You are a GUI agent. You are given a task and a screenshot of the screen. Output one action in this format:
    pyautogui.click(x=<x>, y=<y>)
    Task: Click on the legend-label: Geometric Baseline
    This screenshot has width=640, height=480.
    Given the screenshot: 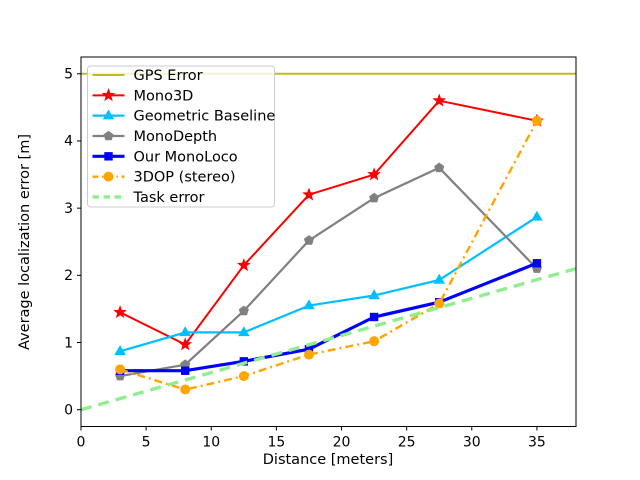 What is the action you would take?
    pyautogui.click(x=205, y=117)
    